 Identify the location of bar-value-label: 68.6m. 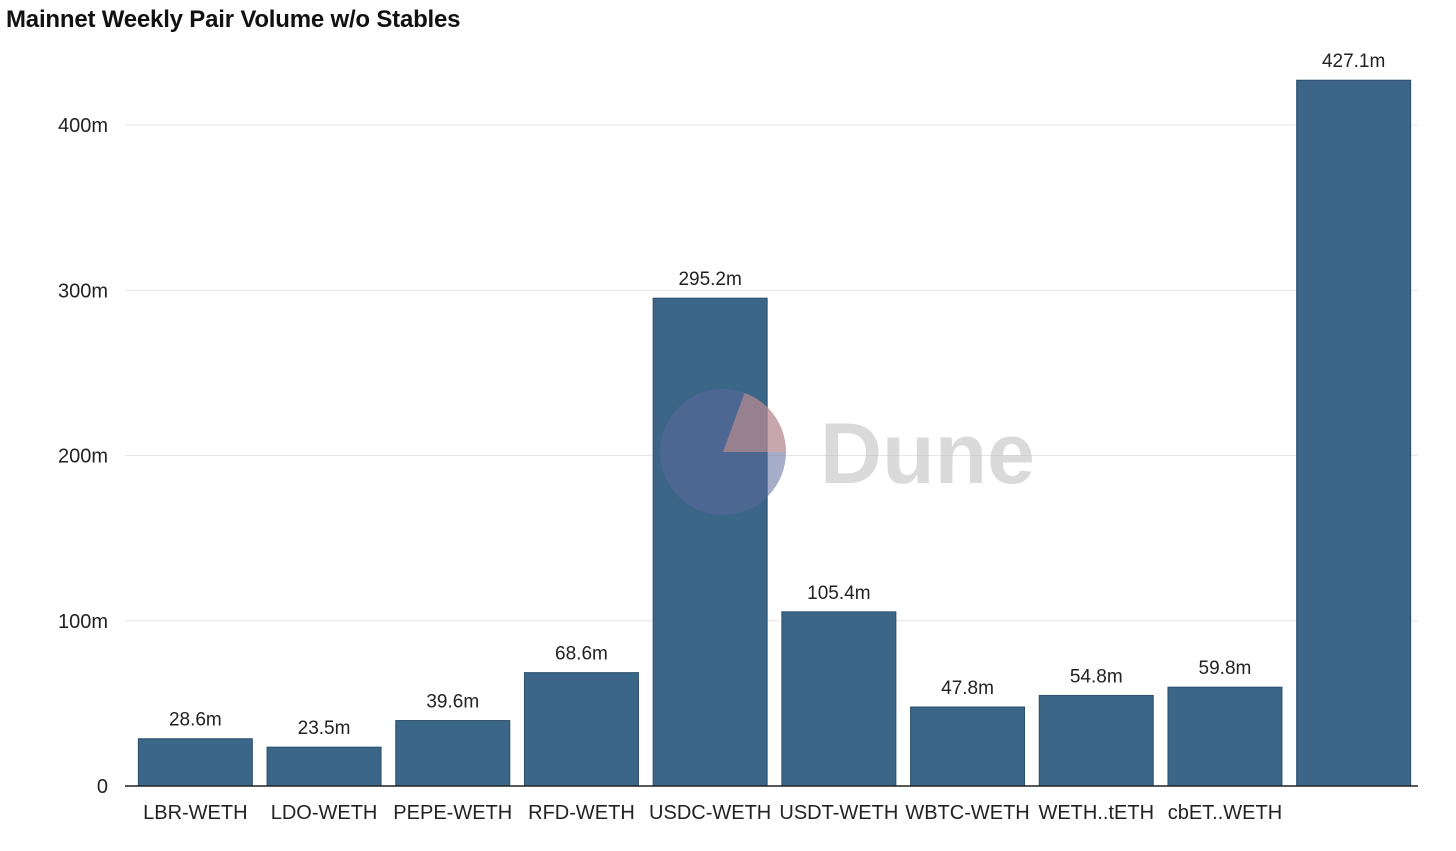
(581, 654).